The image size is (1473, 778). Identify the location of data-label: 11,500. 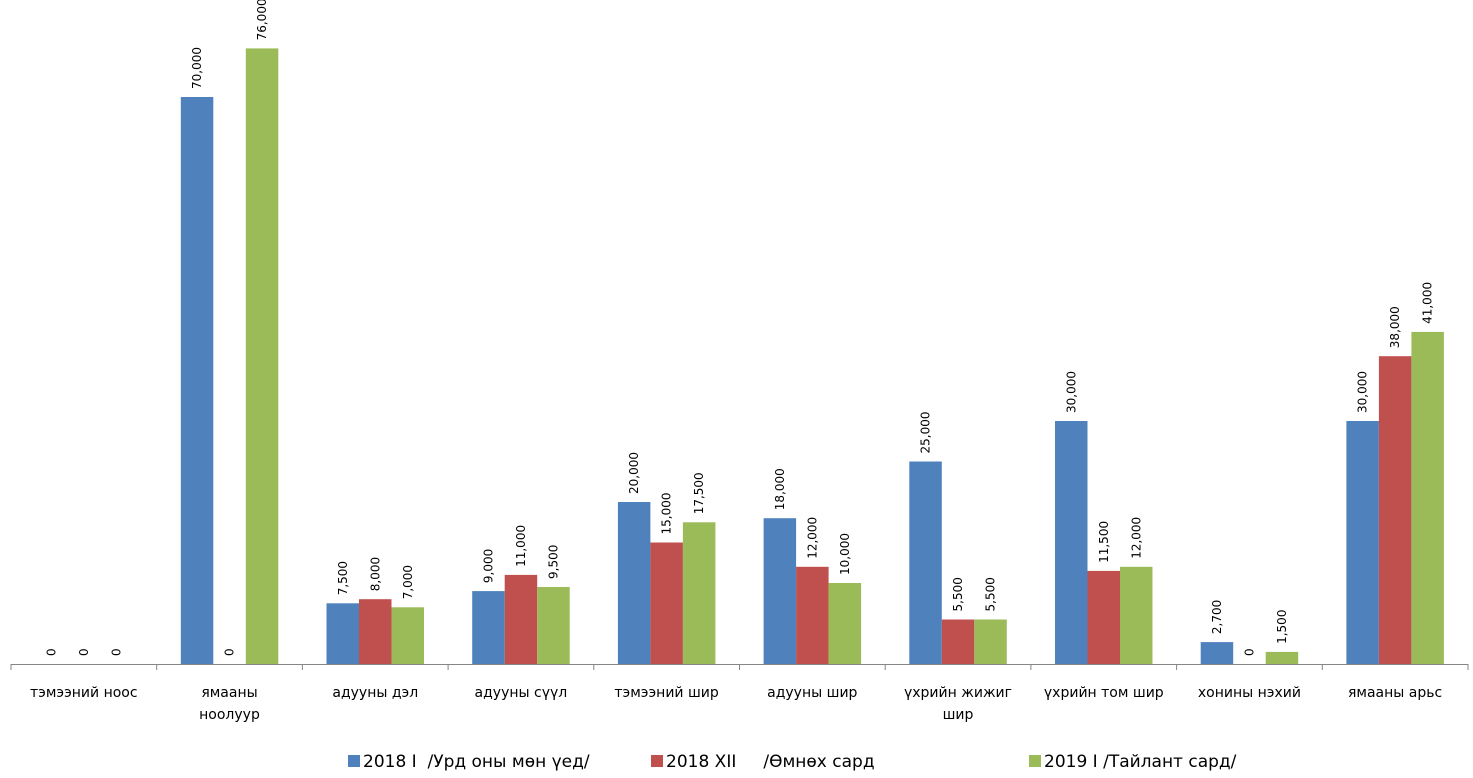
(1104, 542).